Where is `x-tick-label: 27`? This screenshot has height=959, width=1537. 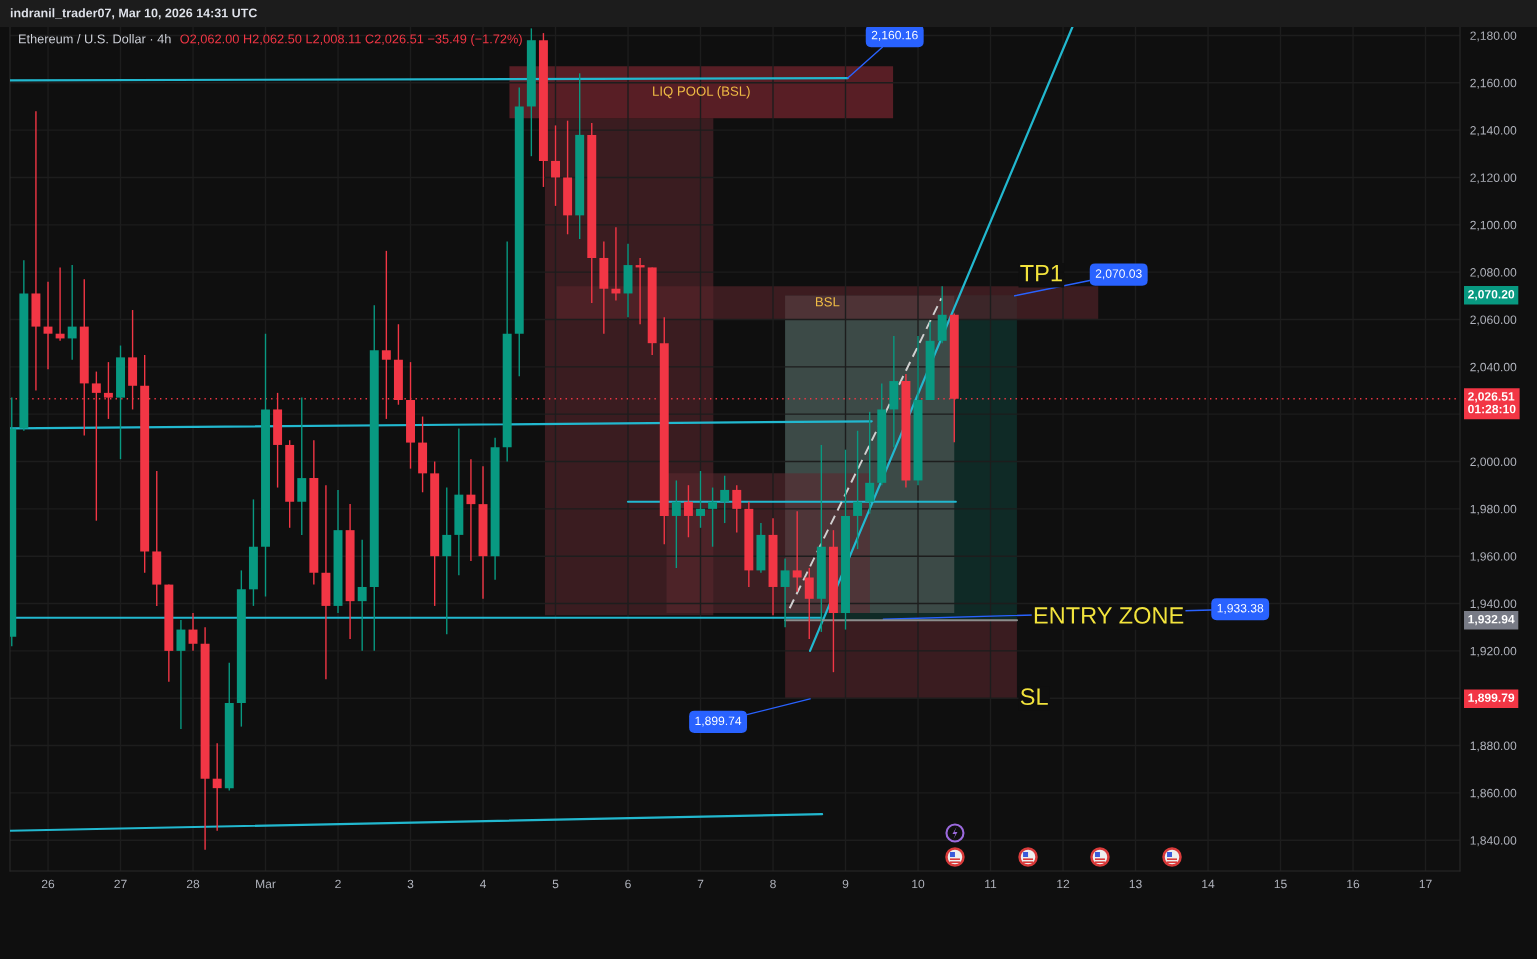
x-tick-label: 27 is located at coordinates (120, 884).